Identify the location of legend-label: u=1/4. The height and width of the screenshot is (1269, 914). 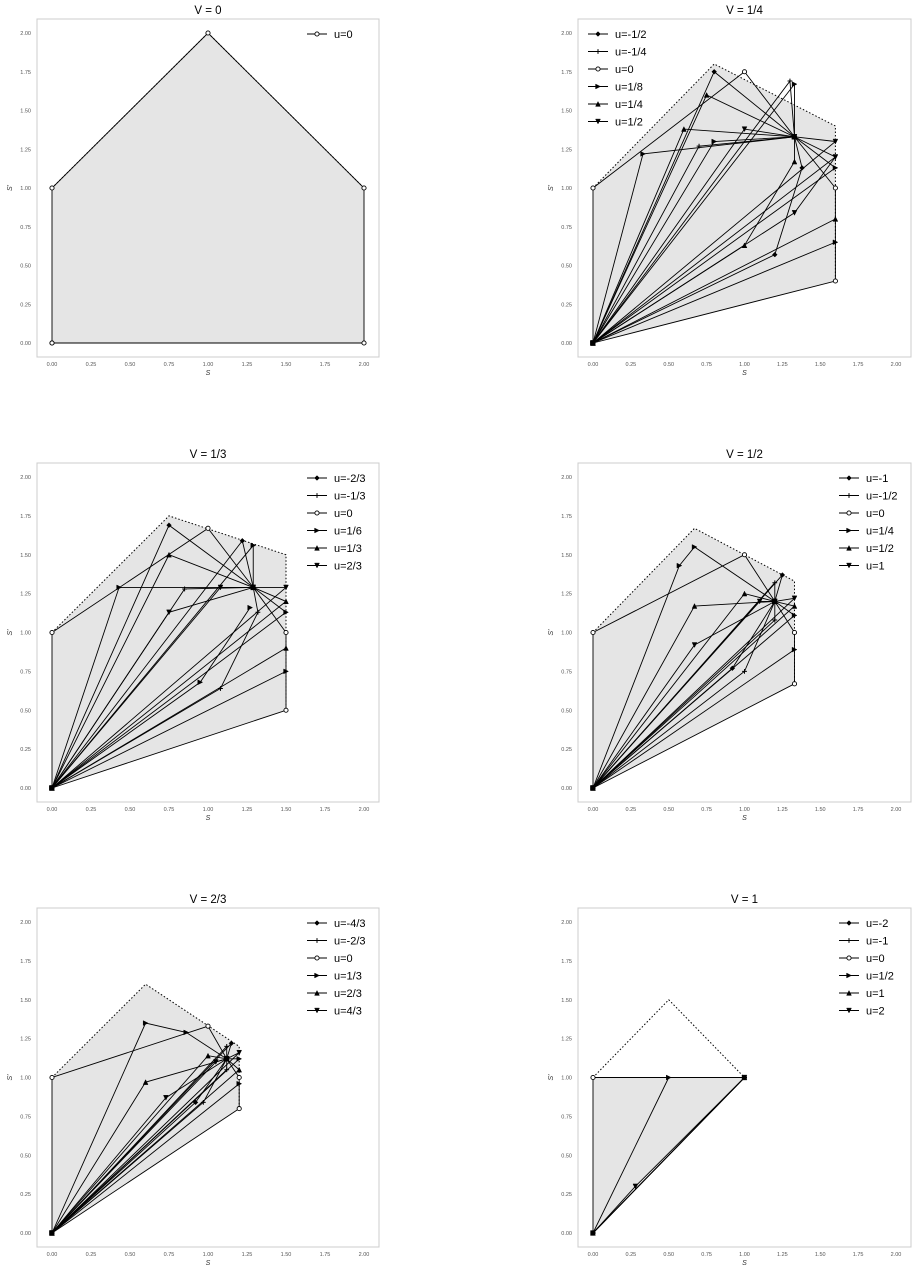
(629, 105).